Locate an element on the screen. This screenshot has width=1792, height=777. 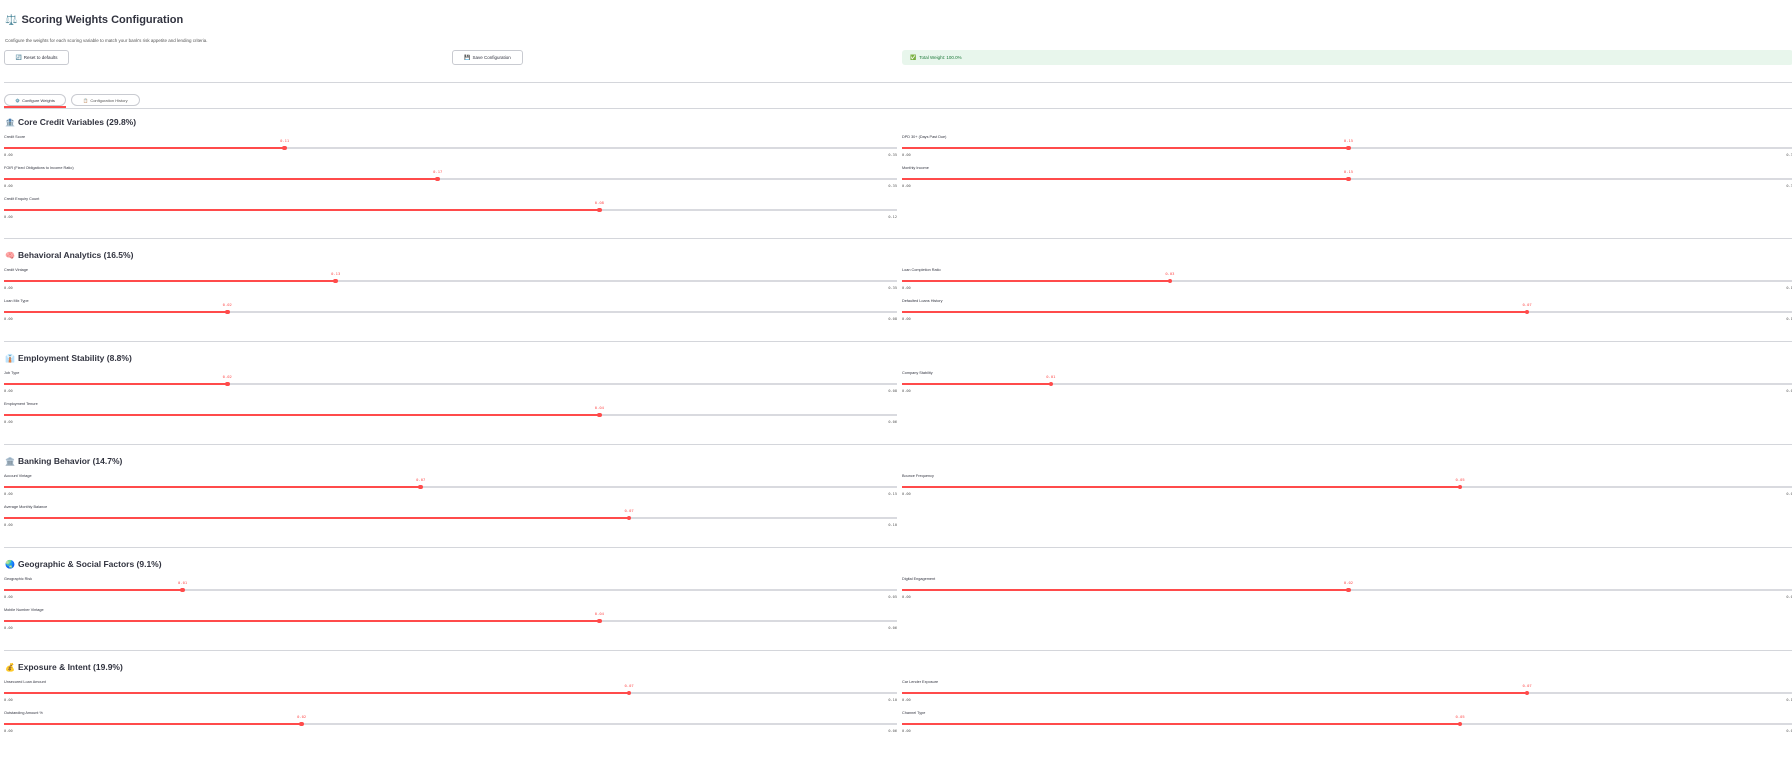
slider-max: 0.35 is located at coordinates (892, 186).